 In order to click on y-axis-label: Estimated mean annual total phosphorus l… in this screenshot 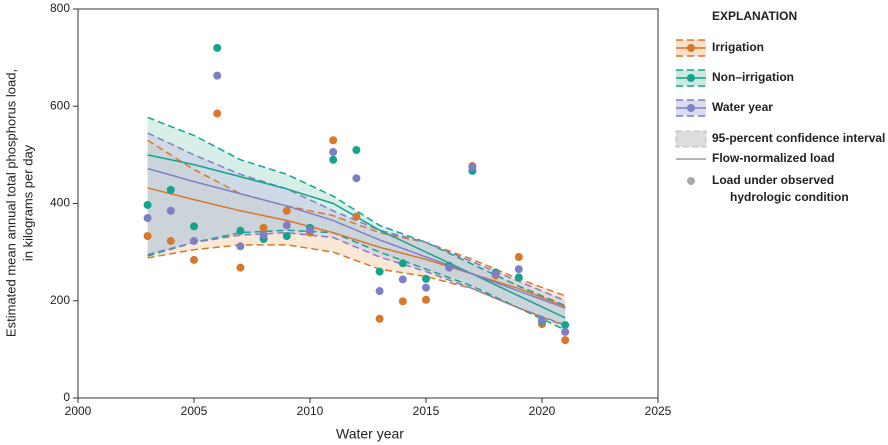, I will do `click(10, 203)`.